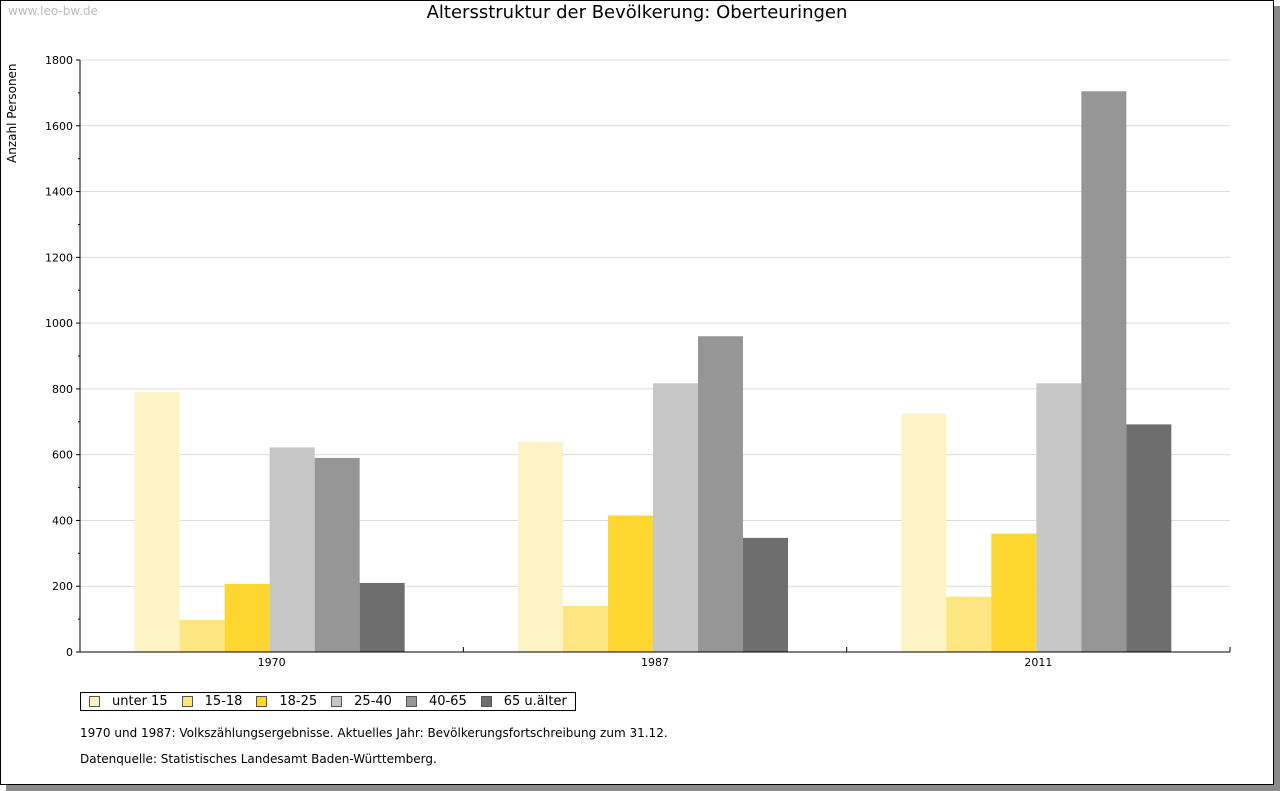 The image size is (1280, 791). What do you see at coordinates (59, 257) in the screenshot?
I see `y-tick-label: 1200` at bounding box center [59, 257].